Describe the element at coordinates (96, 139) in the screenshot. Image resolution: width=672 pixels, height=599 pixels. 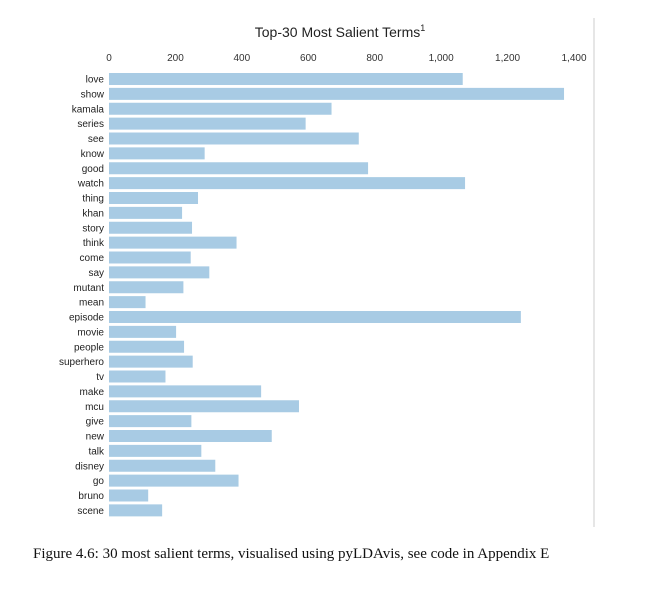
I see `category-label-see: see` at that location.